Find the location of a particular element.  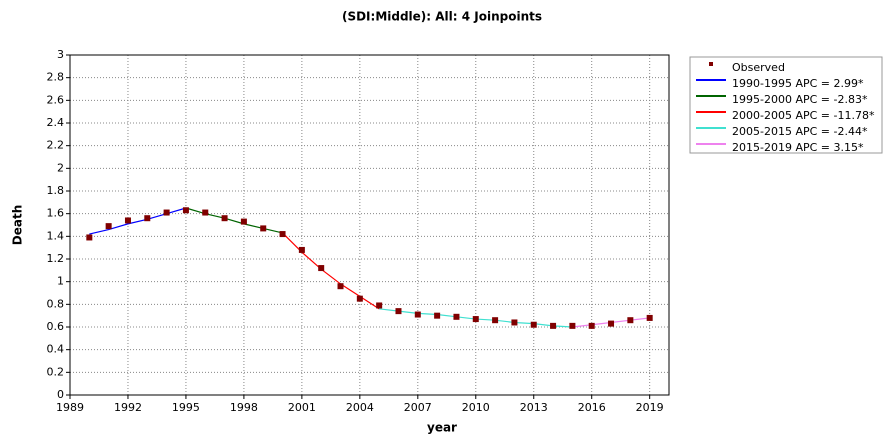

x-tick-label: 1989 is located at coordinates (70, 407).